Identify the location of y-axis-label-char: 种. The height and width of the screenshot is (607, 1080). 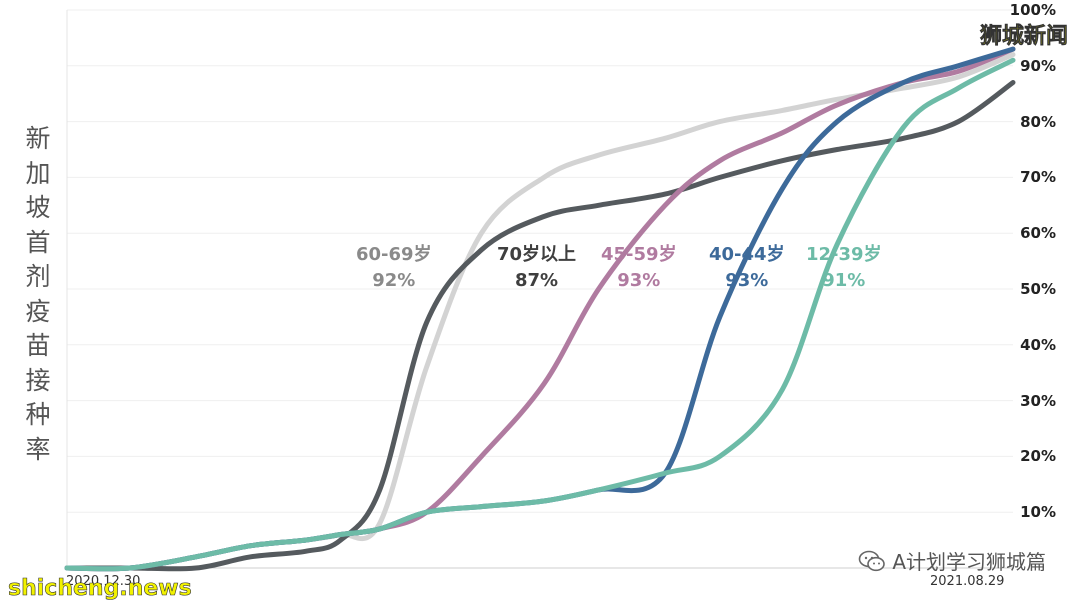
(38, 414).